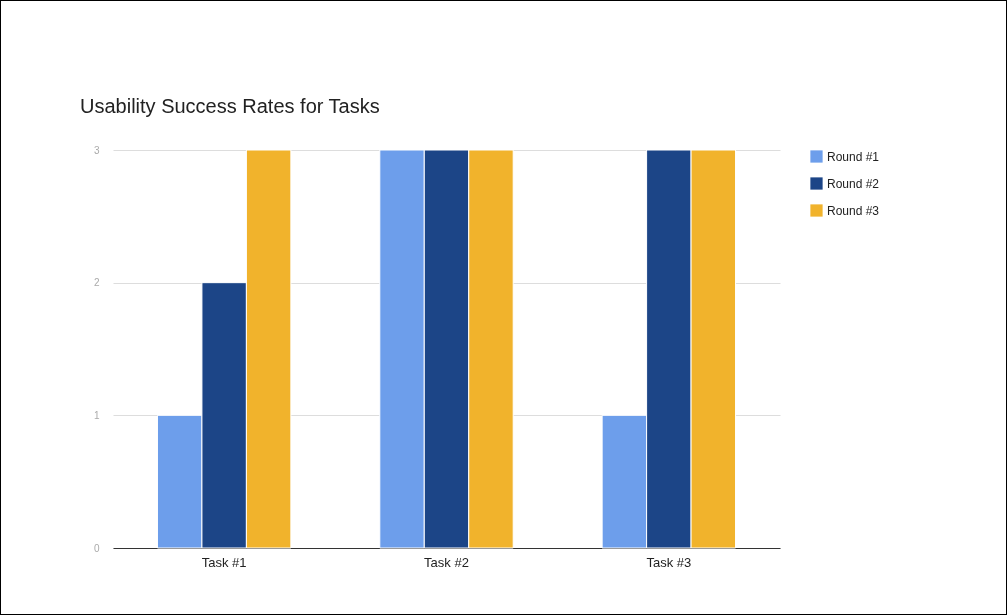 The width and height of the screenshot is (1007, 615). What do you see at coordinates (96, 548) in the screenshot?
I see `y-tick-label: 0` at bounding box center [96, 548].